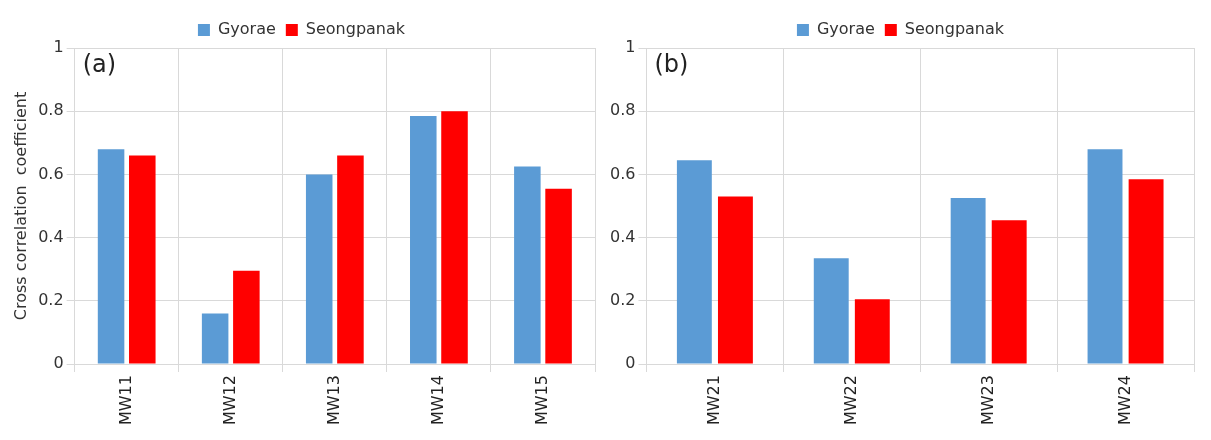 The image size is (1211, 440). What do you see at coordinates (333, 400) in the screenshot?
I see `x-tick-label: MW13` at bounding box center [333, 400].